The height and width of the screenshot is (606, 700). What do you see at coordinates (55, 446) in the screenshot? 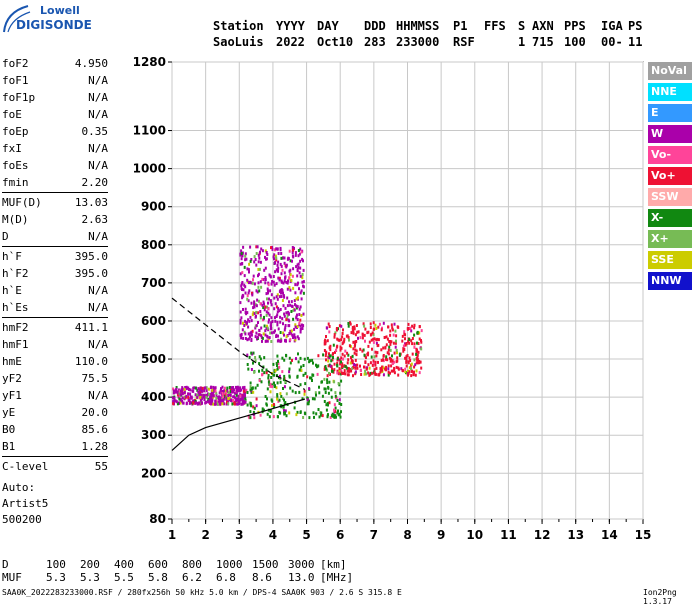
I see `param-row: B1 1.28` at bounding box center [55, 446].